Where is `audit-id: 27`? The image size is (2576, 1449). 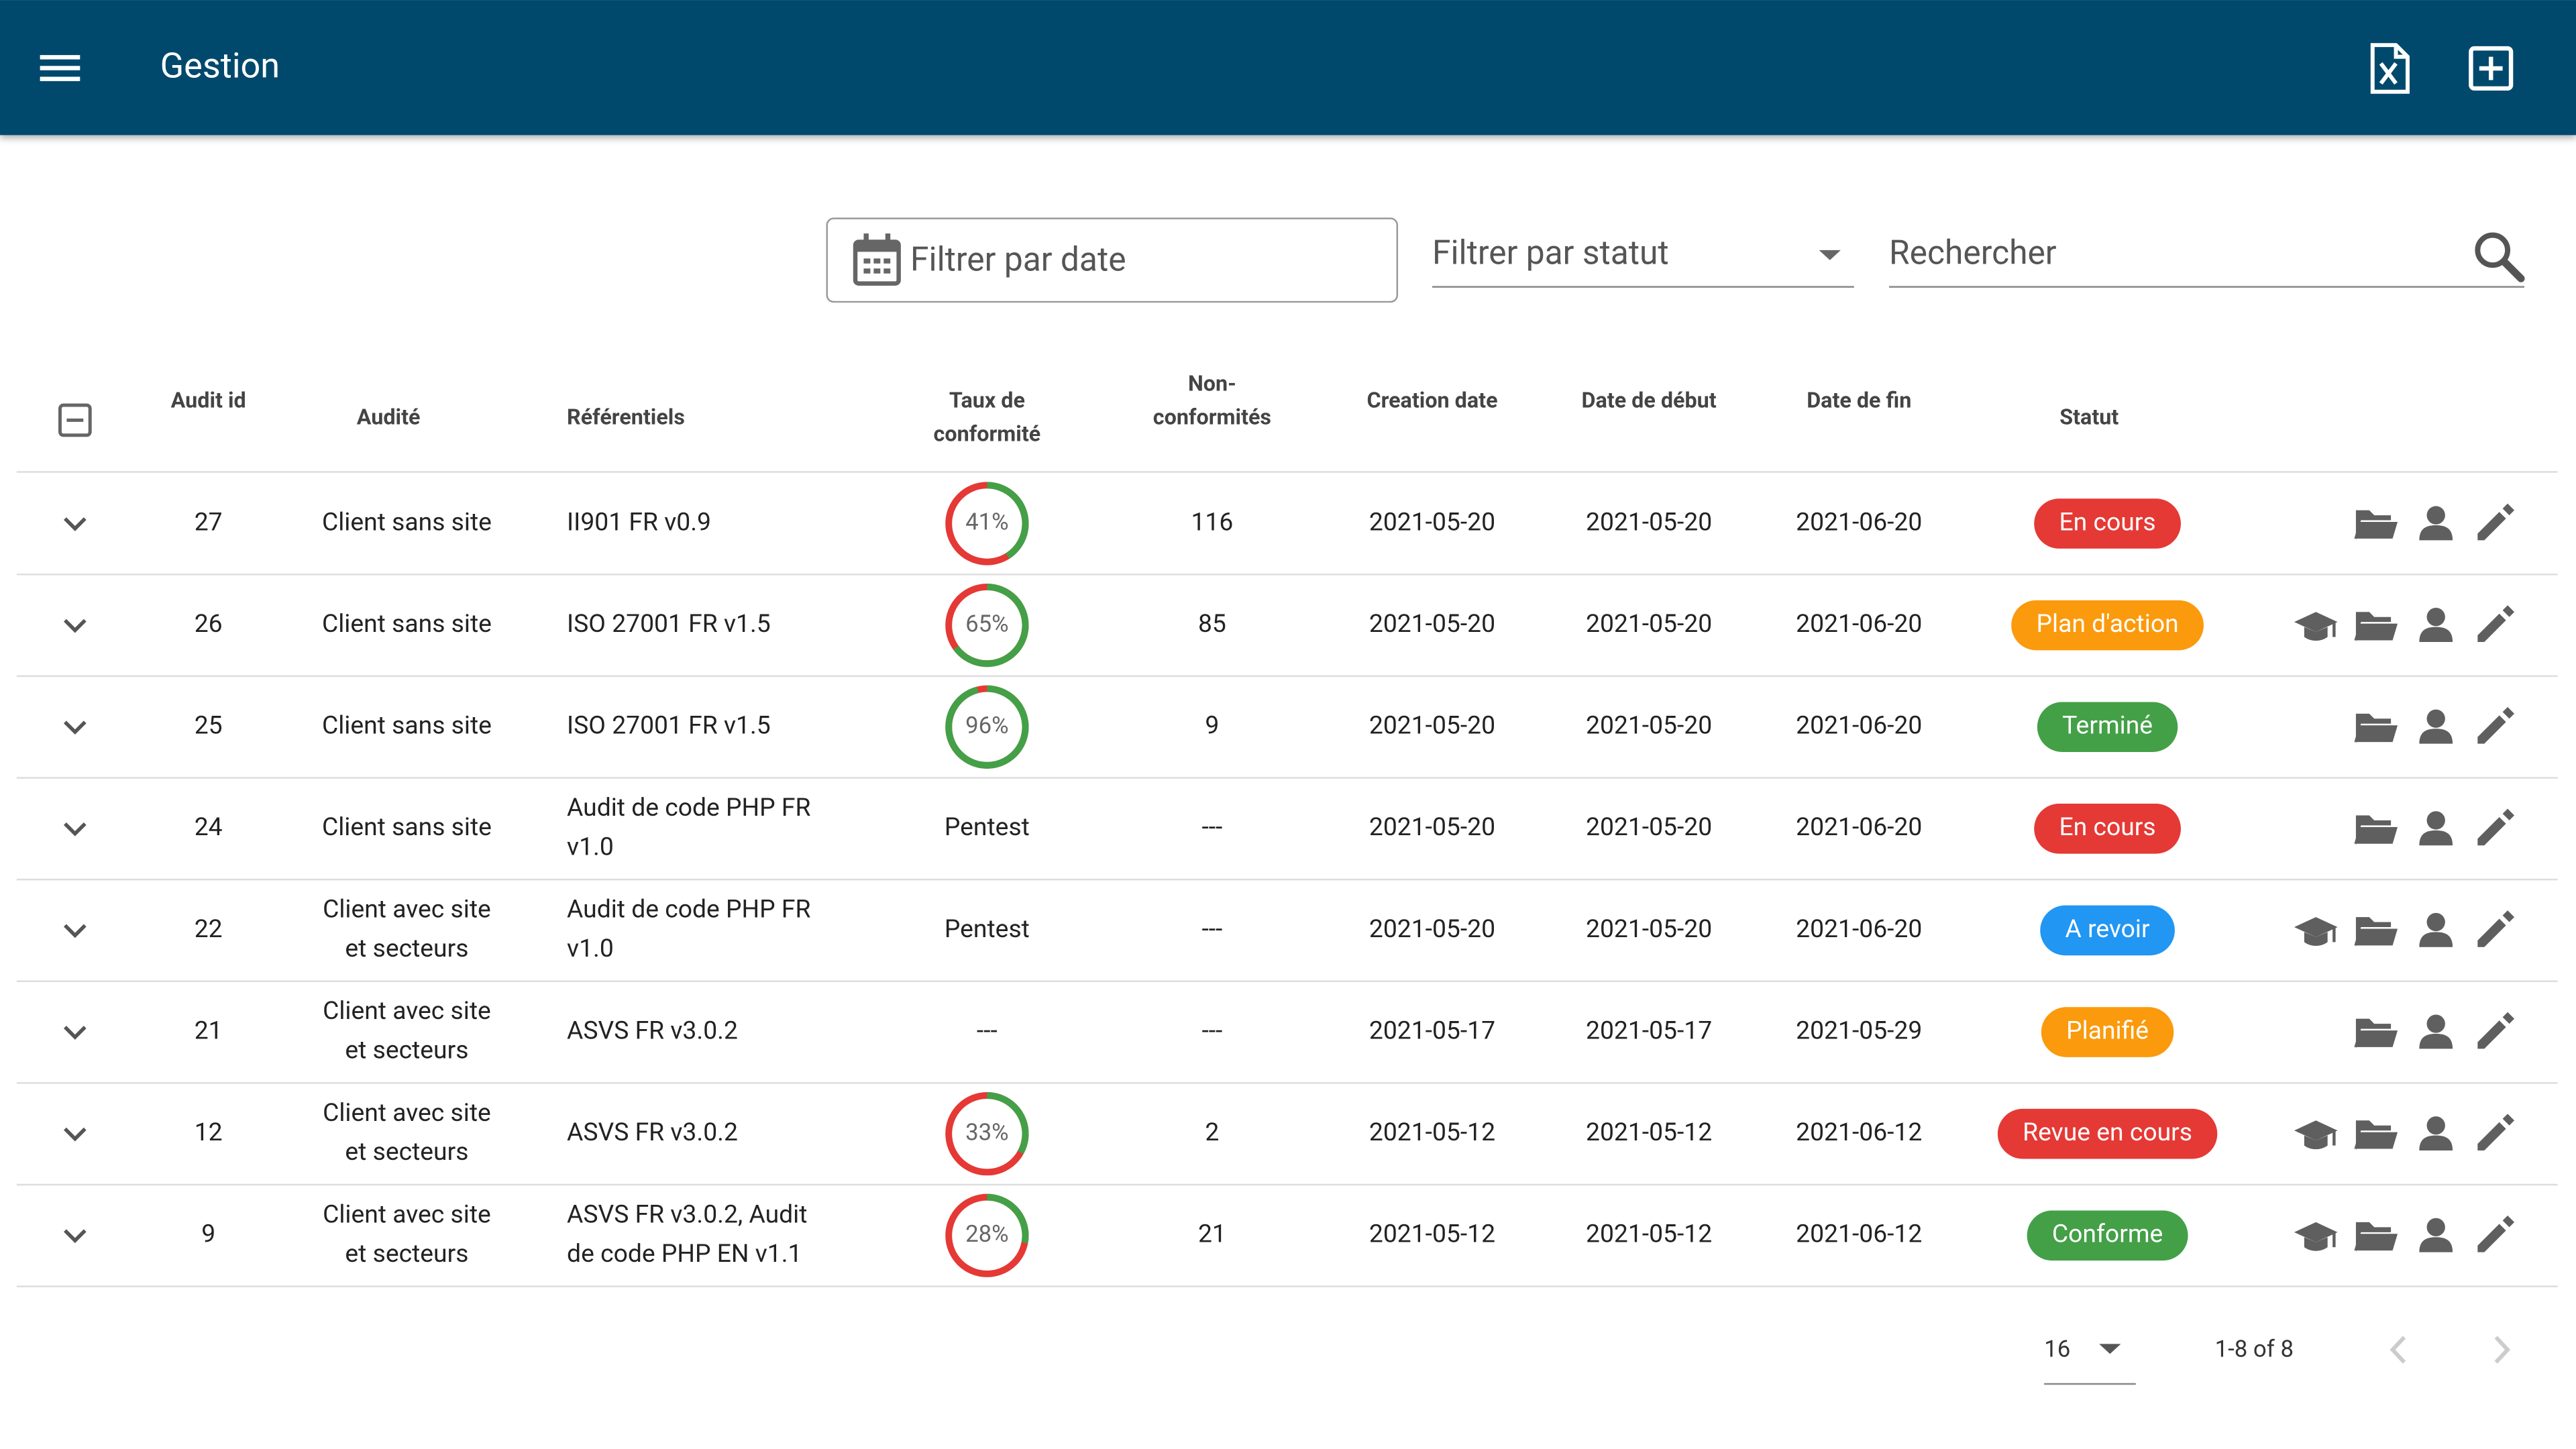 audit-id: 27 is located at coordinates (209, 522).